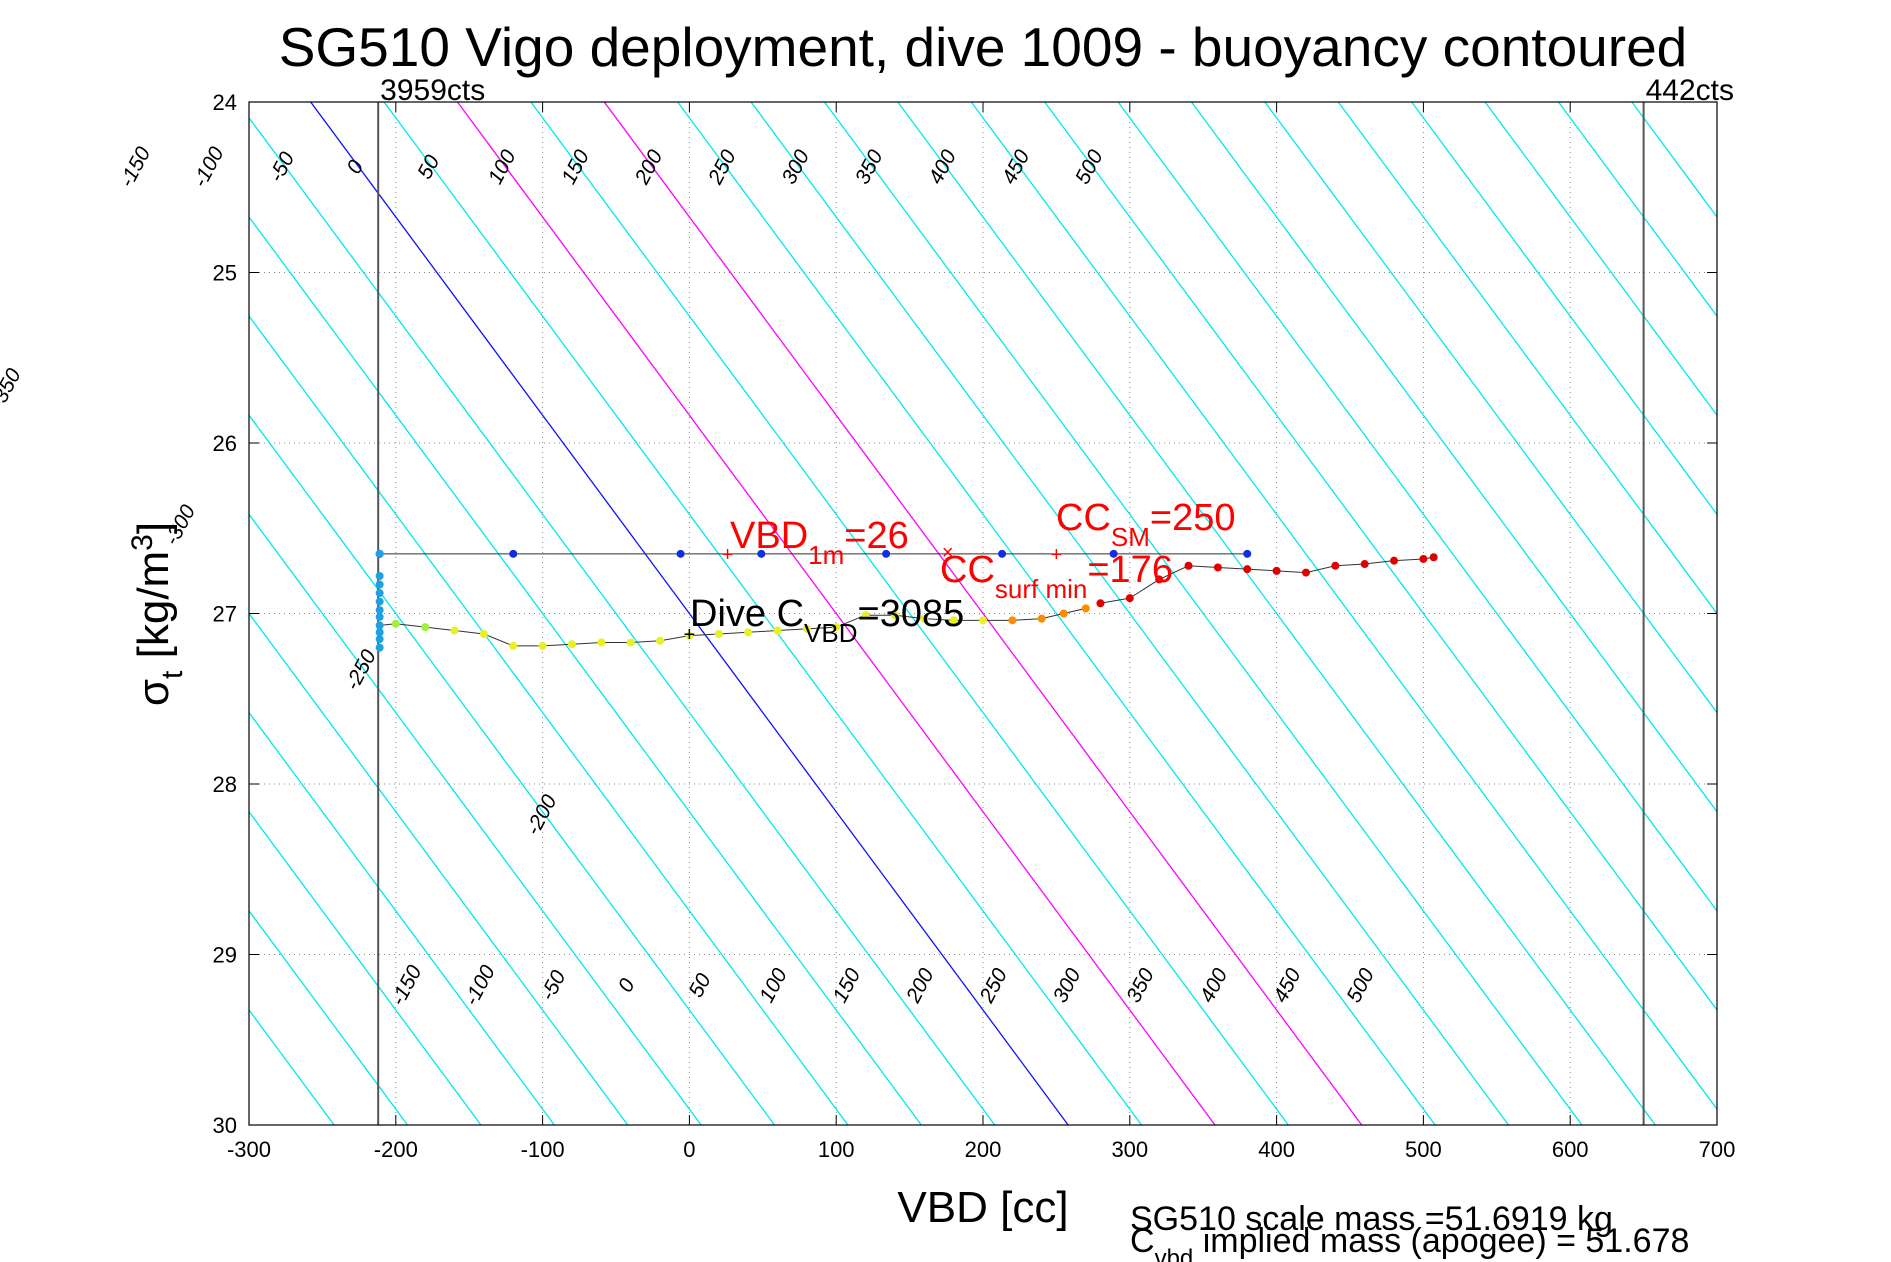 The width and height of the screenshot is (1891, 1262). What do you see at coordinates (142, 542) in the screenshot?
I see `y-axis-superscript: 3` at bounding box center [142, 542].